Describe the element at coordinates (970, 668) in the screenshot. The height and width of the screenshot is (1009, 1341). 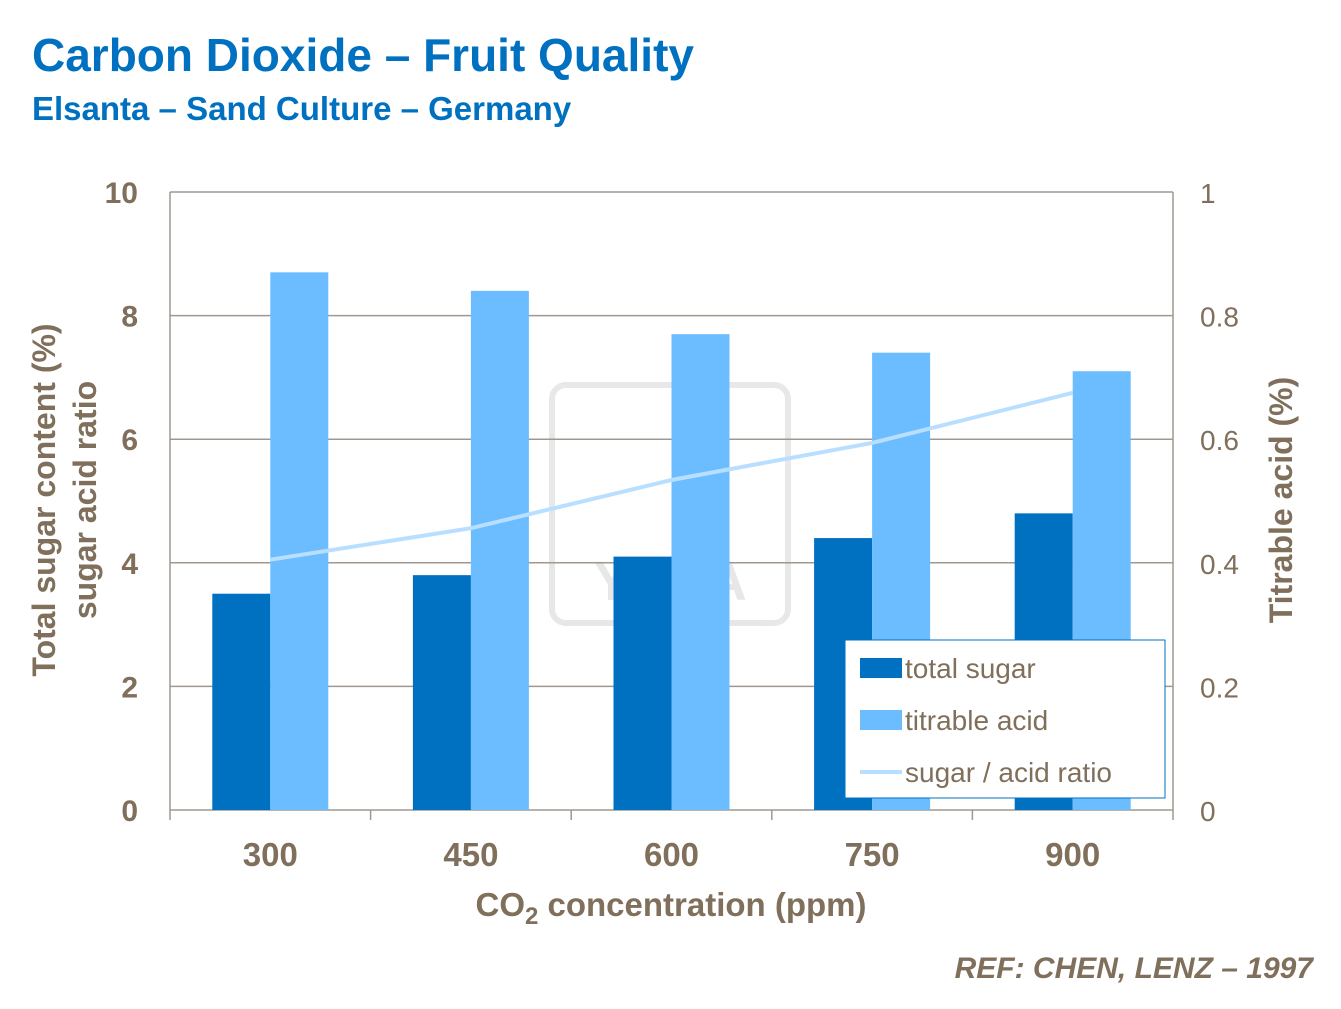
I see `legend-label: total sugar` at that location.